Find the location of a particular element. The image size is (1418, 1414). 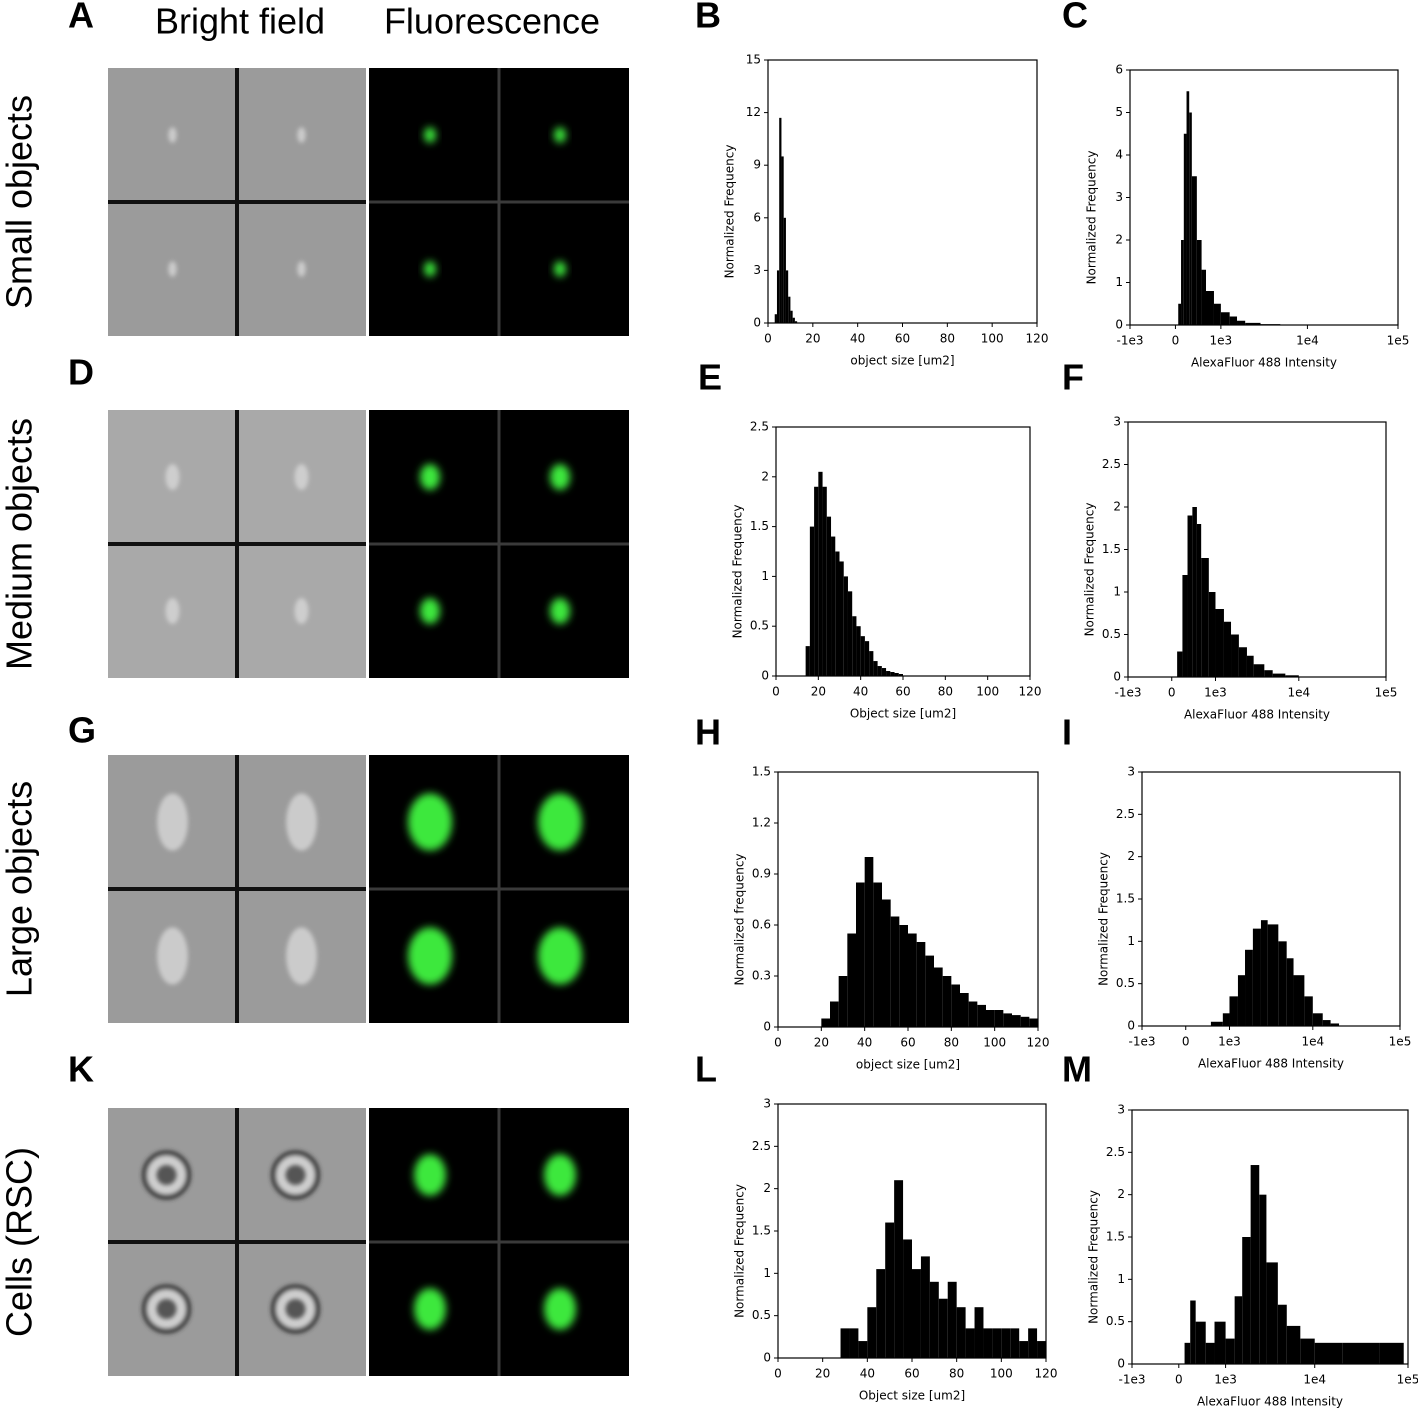

y-tick-label: 3 is located at coordinates (1121, 1110).